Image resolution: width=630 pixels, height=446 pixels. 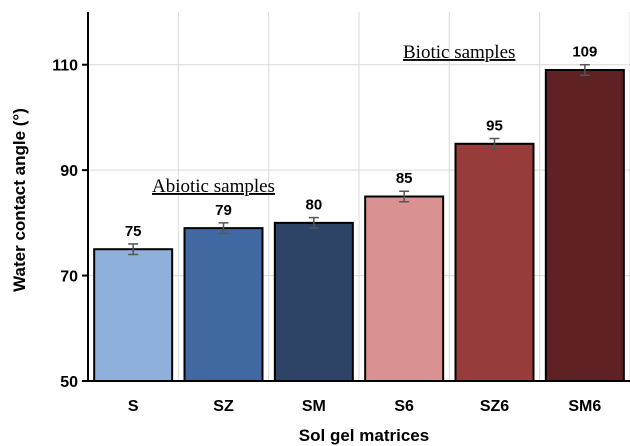 I want to click on x-tick-label: SM6, so click(x=584, y=406).